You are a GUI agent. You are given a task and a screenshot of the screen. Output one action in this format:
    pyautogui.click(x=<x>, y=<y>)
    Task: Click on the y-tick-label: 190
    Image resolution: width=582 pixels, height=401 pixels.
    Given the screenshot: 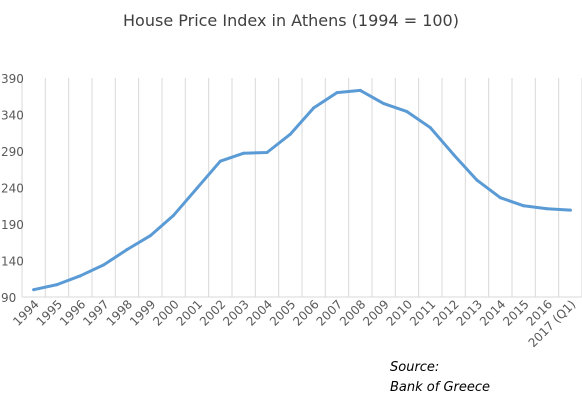 What is the action you would take?
    pyautogui.click(x=12, y=225)
    